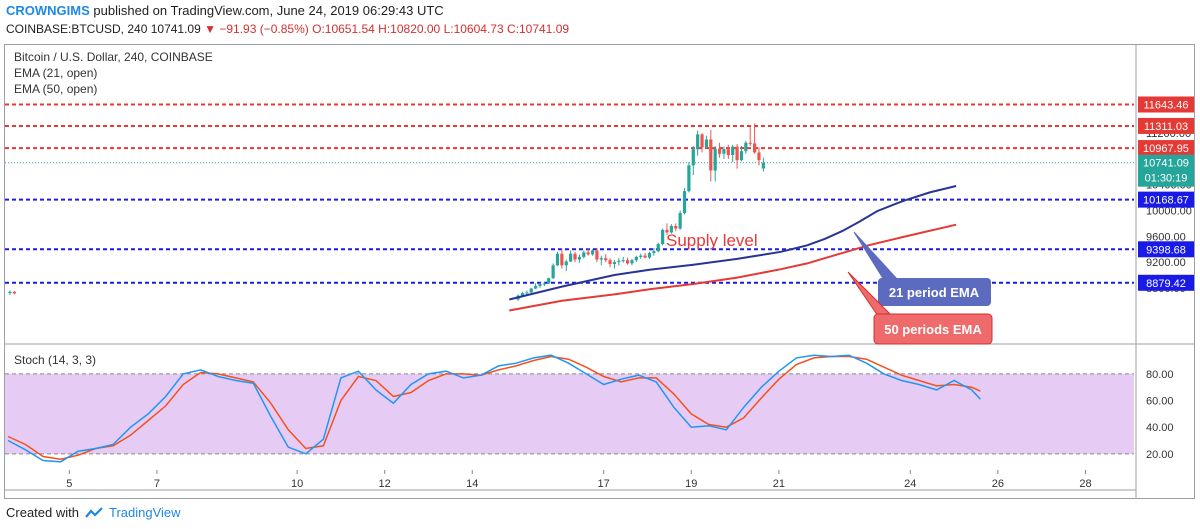  I want to click on last-price: 10741.09, so click(175, 29).